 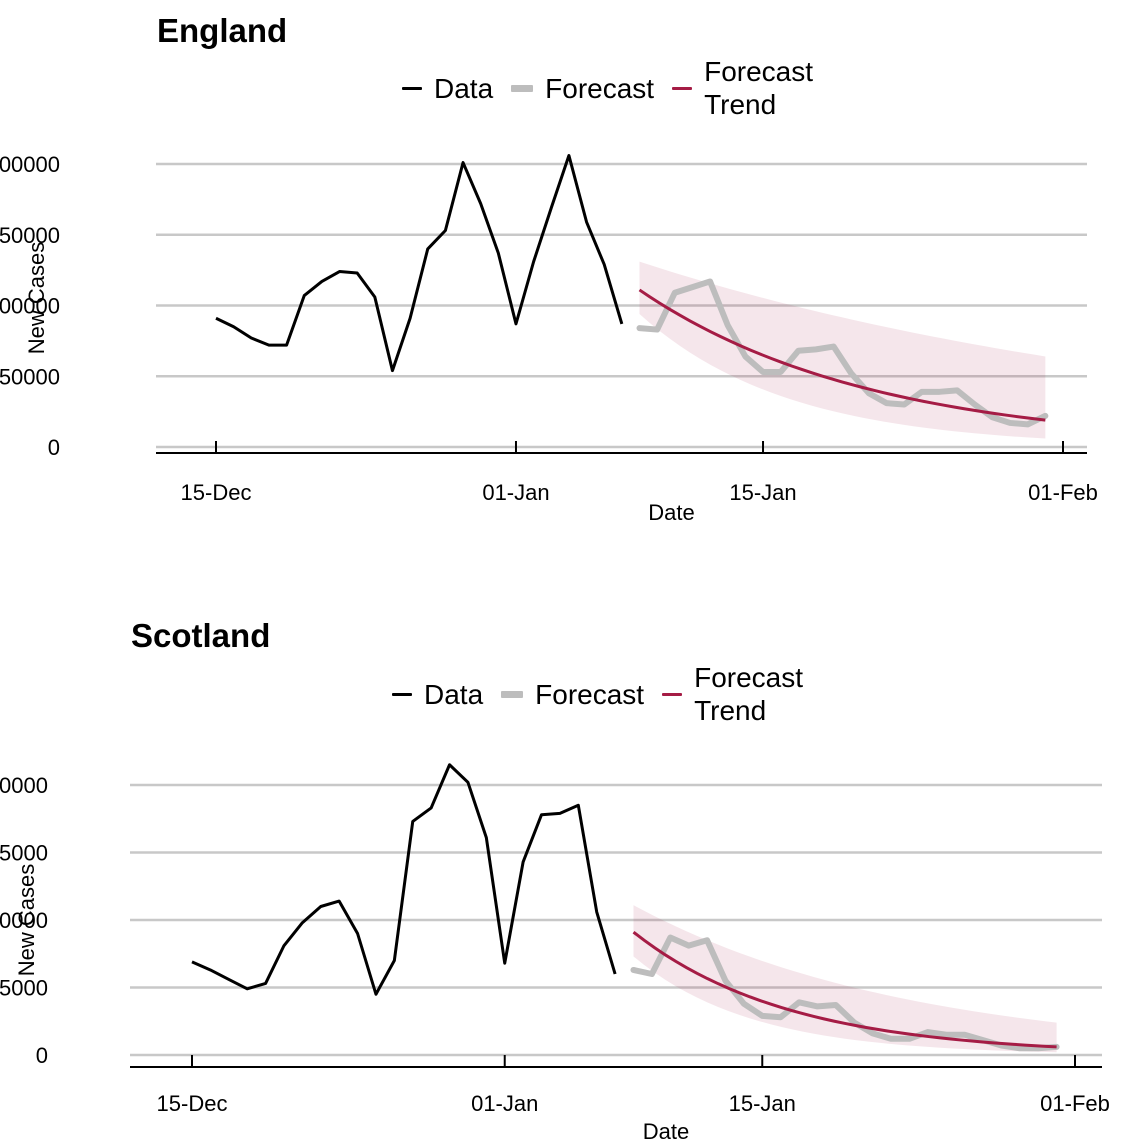 What do you see at coordinates (30, 164) in the screenshot?
I see `y-tick-label: 200000` at bounding box center [30, 164].